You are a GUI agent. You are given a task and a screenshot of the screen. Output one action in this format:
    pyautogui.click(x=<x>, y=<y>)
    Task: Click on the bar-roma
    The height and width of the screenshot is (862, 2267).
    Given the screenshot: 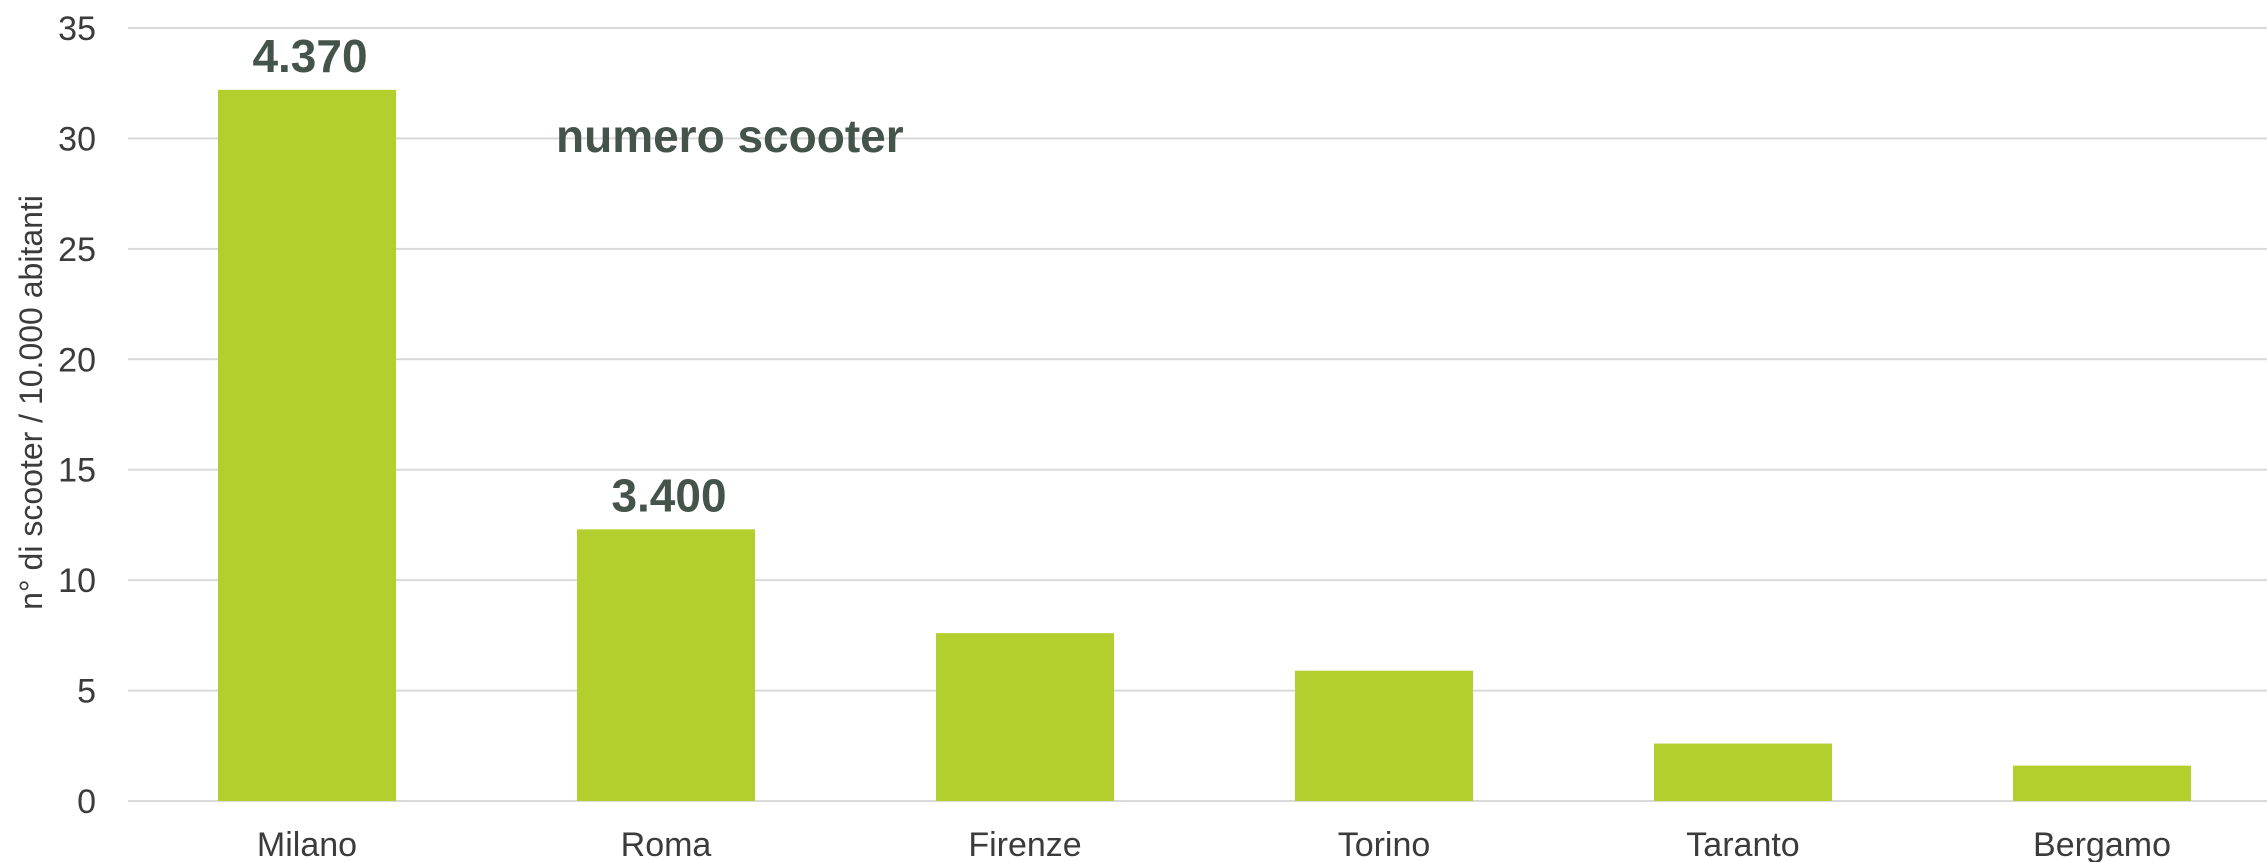 What is the action you would take?
    pyautogui.click(x=666, y=665)
    